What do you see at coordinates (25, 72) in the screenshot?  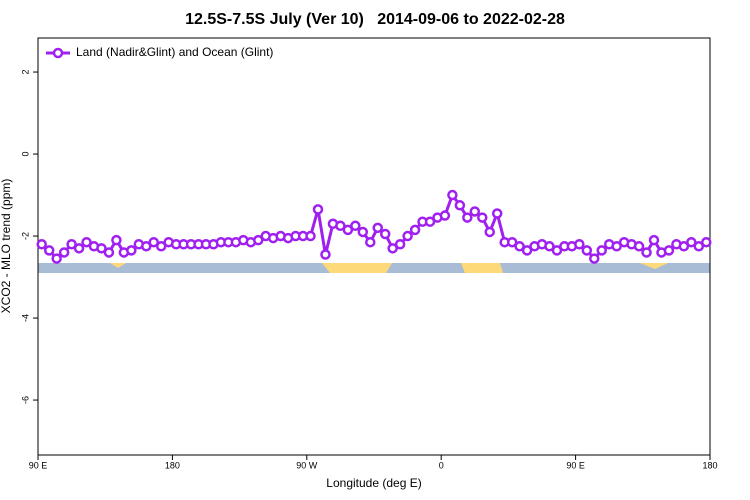 I see `y-tick-label: 2` at bounding box center [25, 72].